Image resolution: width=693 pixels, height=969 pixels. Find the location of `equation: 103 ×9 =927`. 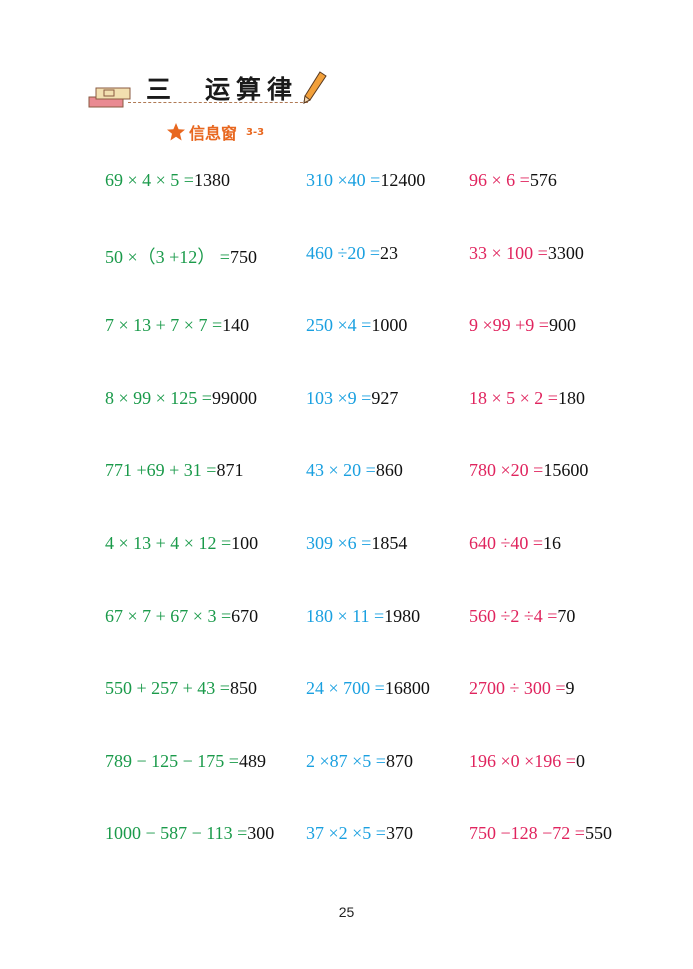

equation: 103 ×9 =927 is located at coordinates (352, 398).